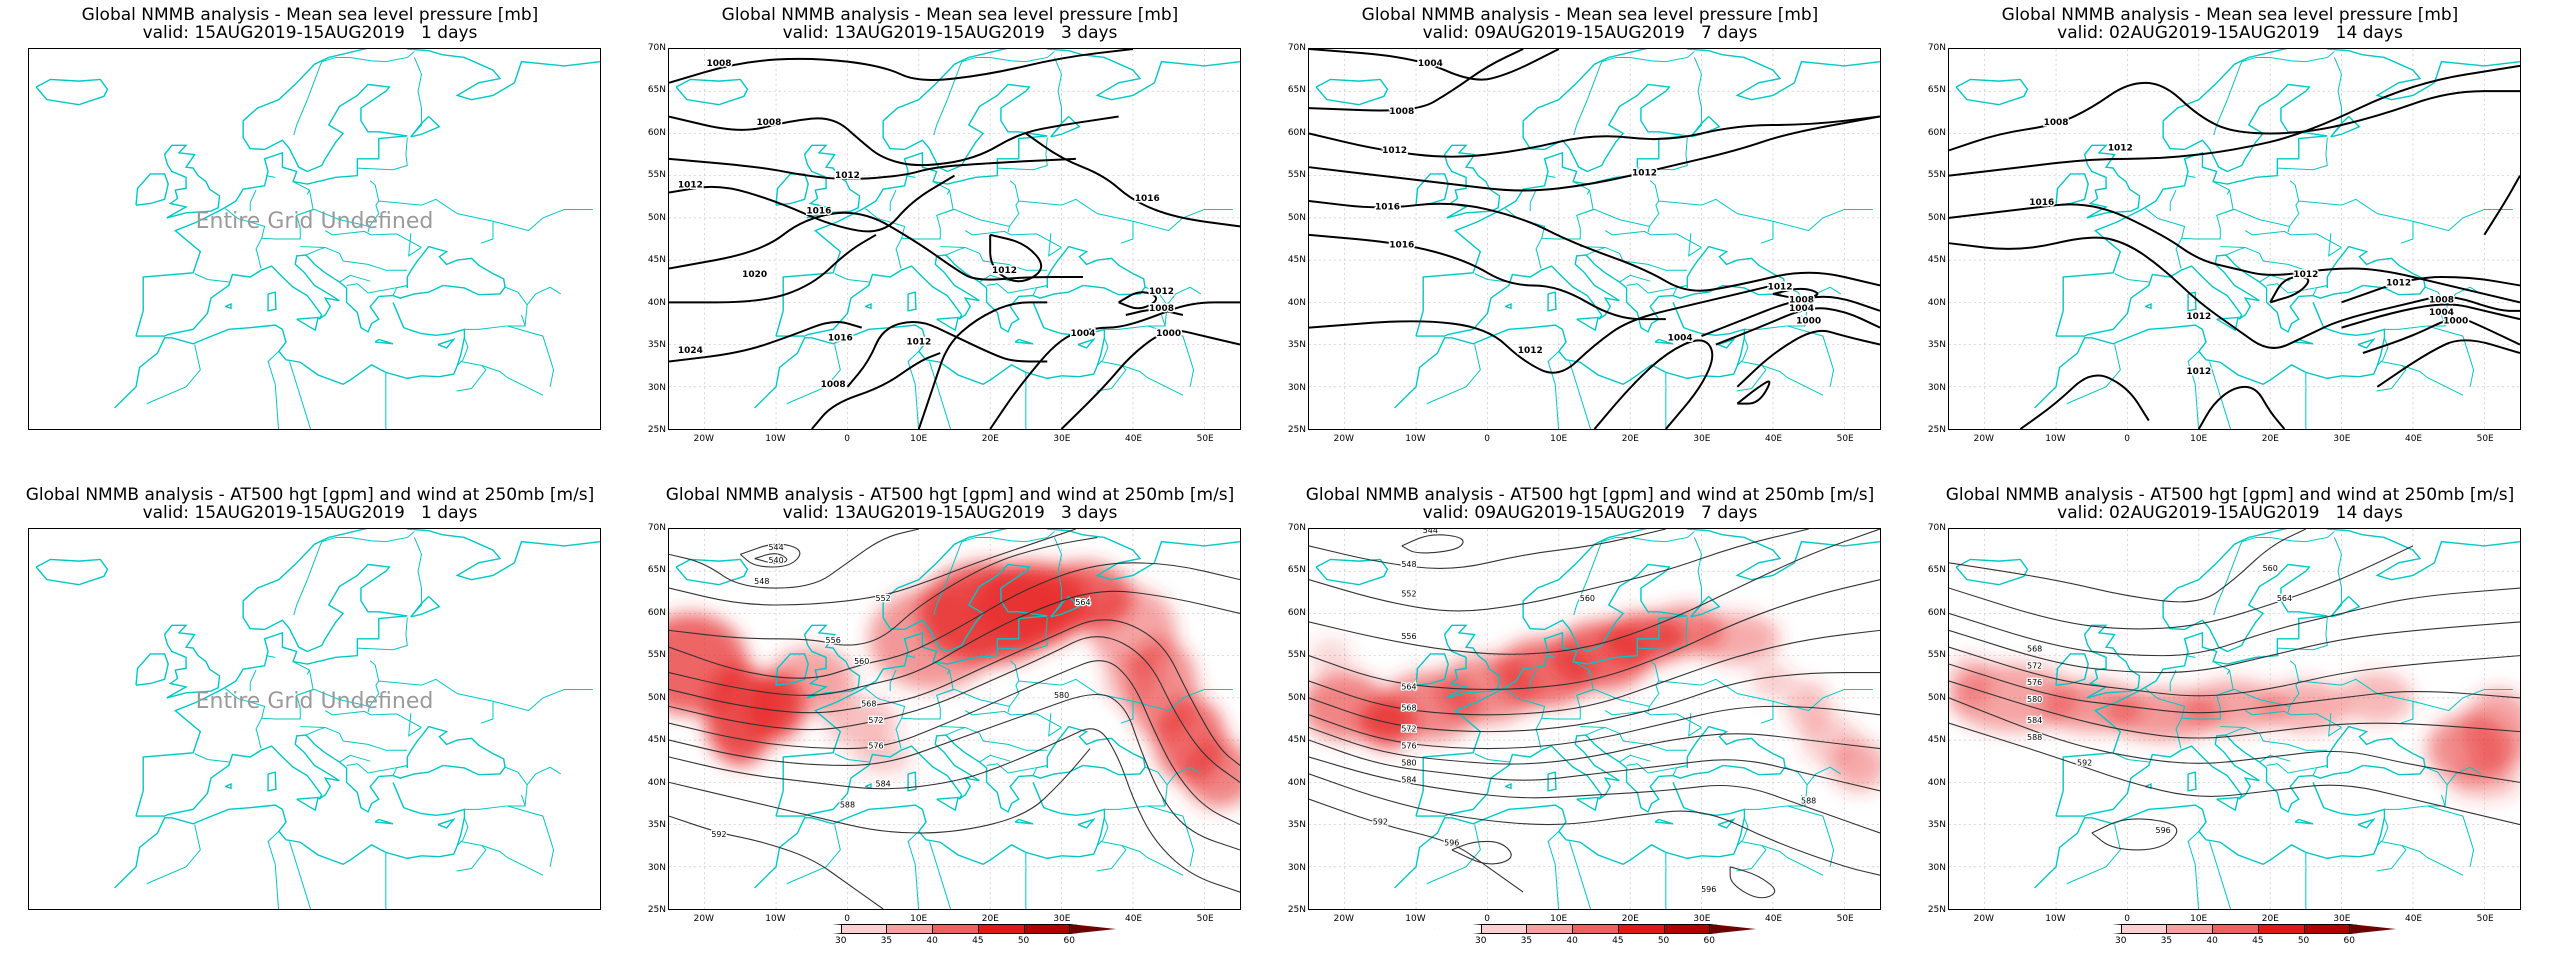  I want to click on height-contour-label: 596, so click(2163, 830).